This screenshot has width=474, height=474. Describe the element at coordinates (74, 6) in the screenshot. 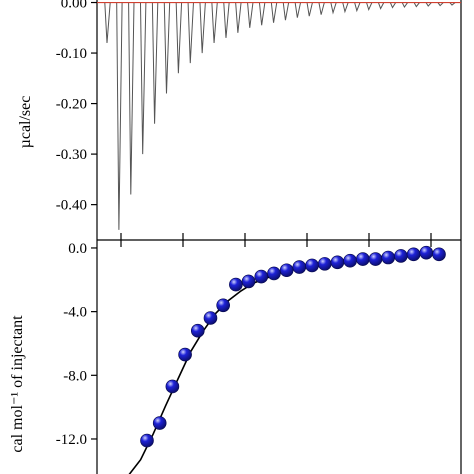

I see `top-y-tick-label: 0.00` at that location.